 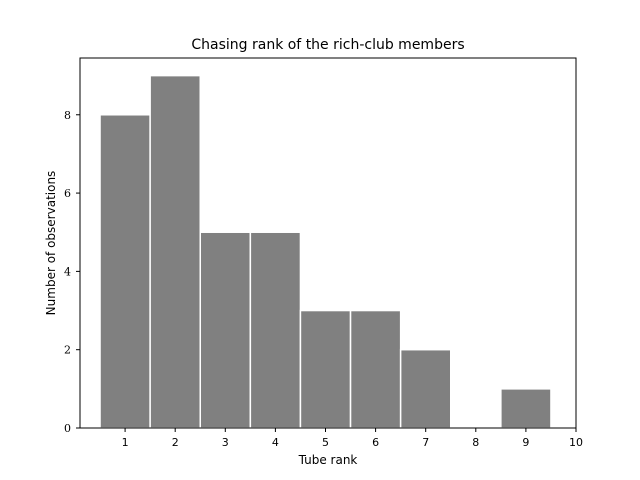 What do you see at coordinates (425, 442) in the screenshot?
I see `x-tick-label: 7` at bounding box center [425, 442].